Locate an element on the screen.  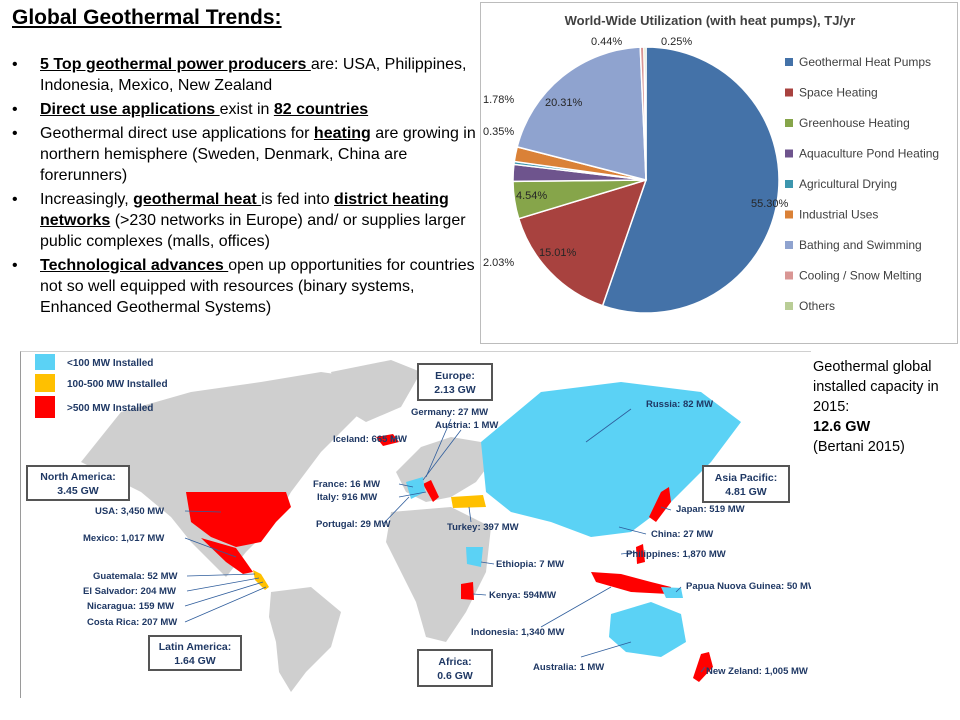
italy-shape is located at coordinates (431, 491).